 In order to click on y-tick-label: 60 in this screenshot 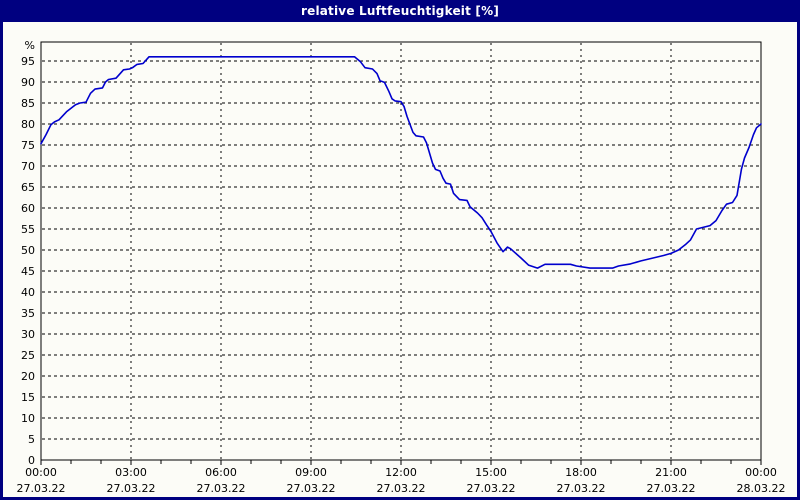, I will do `click(28, 208)`.